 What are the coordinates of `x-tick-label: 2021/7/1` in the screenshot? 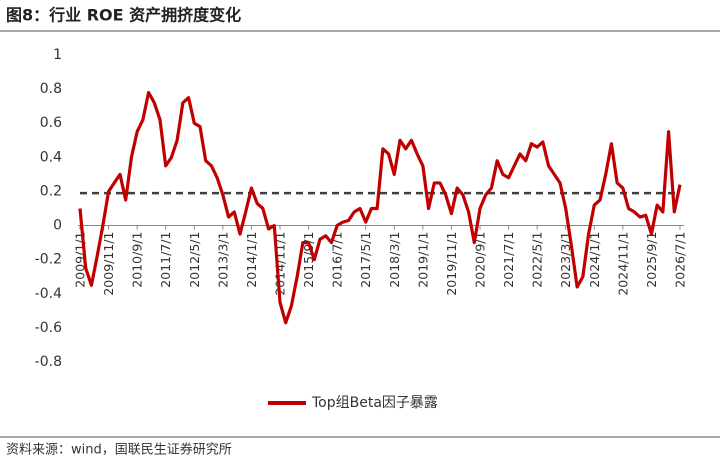 It's located at (508, 260).